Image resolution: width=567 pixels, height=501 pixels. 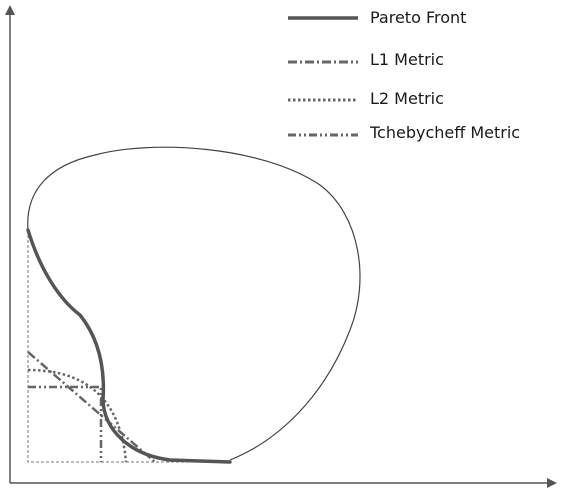 I want to click on tchebycheff-contour, so click(x=65, y=423).